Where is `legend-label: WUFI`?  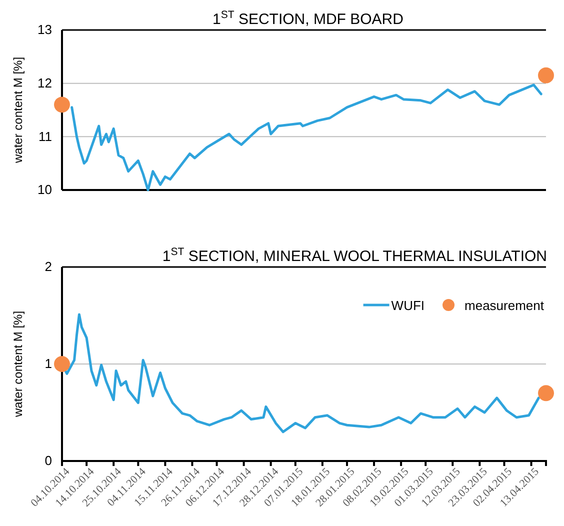
legend-label: WUFI is located at coordinates (408, 305).